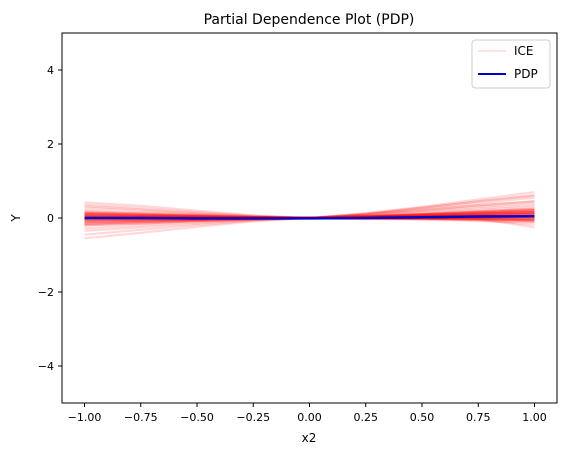 The width and height of the screenshot is (565, 455). Describe the element at coordinates (534, 417) in the screenshot. I see `x-tick-label: 1.00` at that location.